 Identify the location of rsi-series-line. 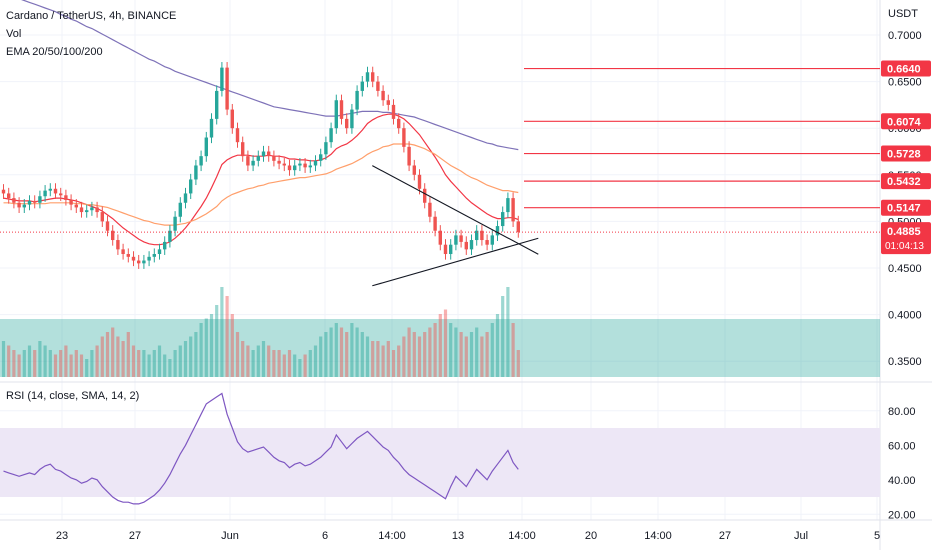
(261, 448).